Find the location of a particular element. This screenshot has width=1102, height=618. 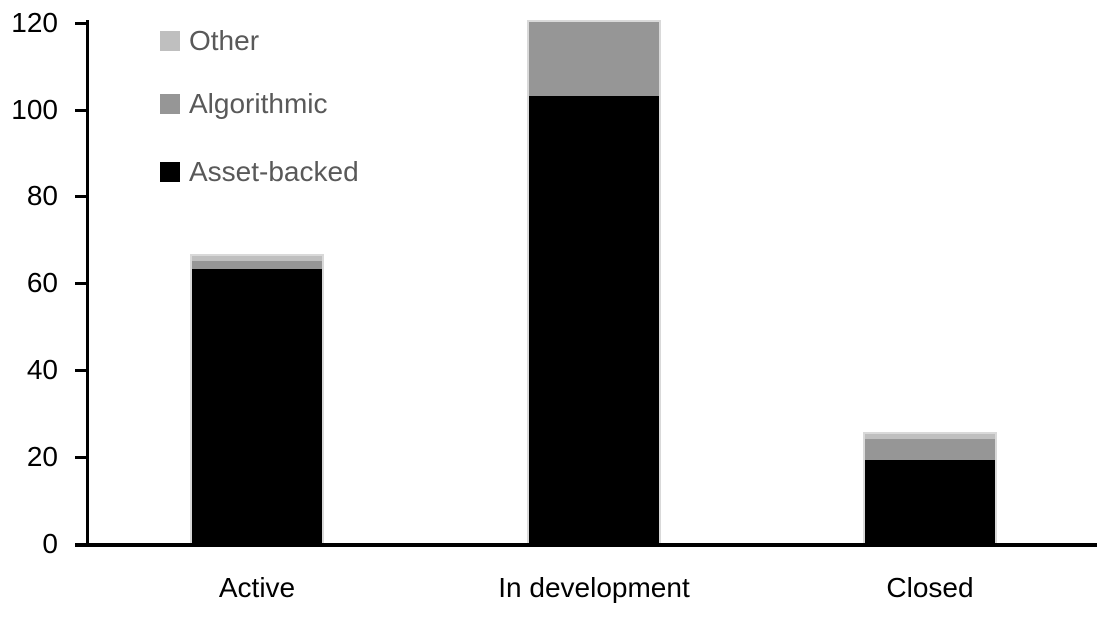

segment-algorithmic-closed is located at coordinates (930, 449).